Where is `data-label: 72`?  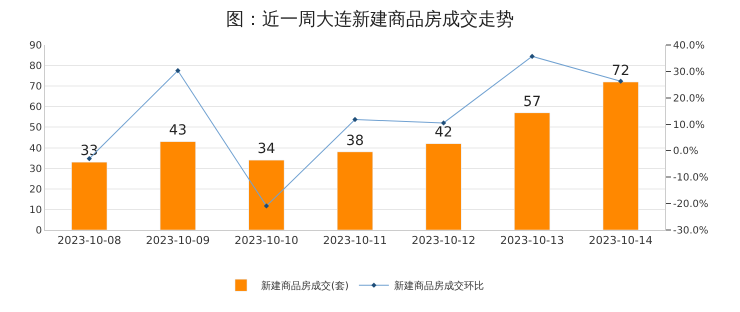
data-label: 72 is located at coordinates (621, 71).